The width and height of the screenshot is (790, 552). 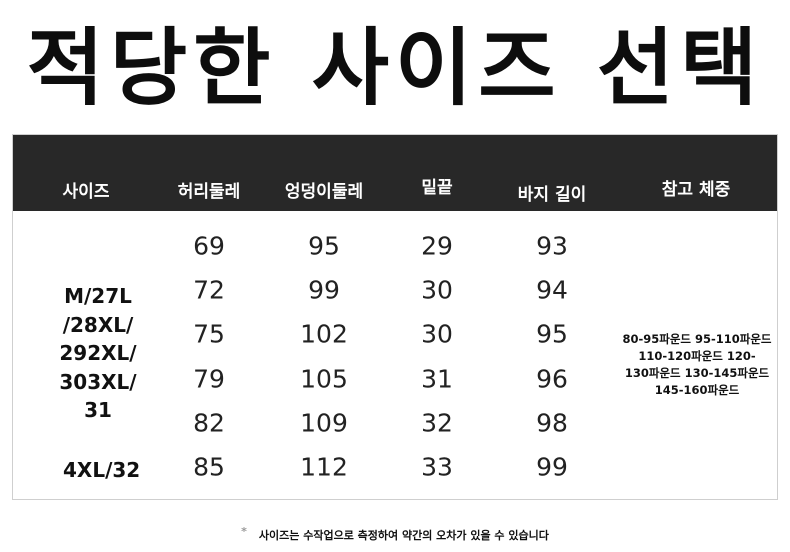 What do you see at coordinates (403, 535) in the screenshot?
I see `note-text: 사이즈는 수작업으로 측정하여 약간의 오차가 있을 수 있습니다` at bounding box center [403, 535].